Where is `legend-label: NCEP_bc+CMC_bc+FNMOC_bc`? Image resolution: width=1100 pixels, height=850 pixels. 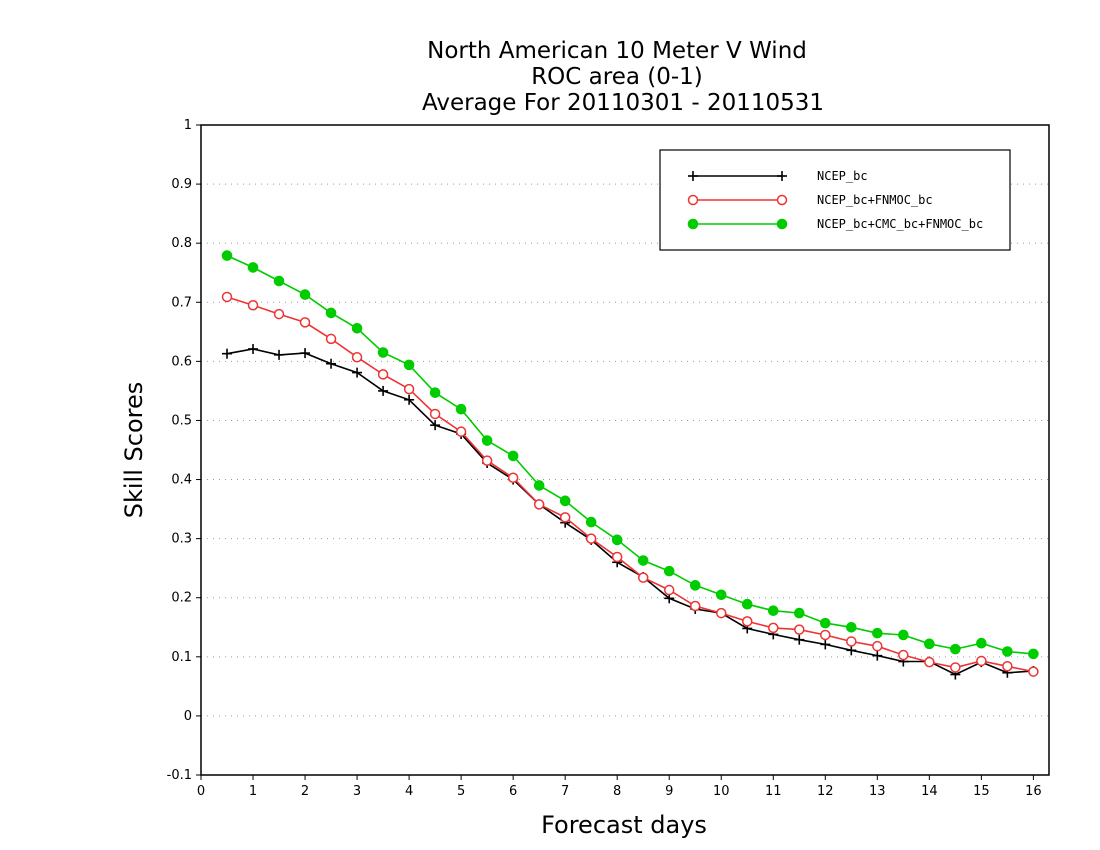
legend-label: NCEP_bc+CMC_bc+FNMOC_bc is located at coordinates (900, 224).